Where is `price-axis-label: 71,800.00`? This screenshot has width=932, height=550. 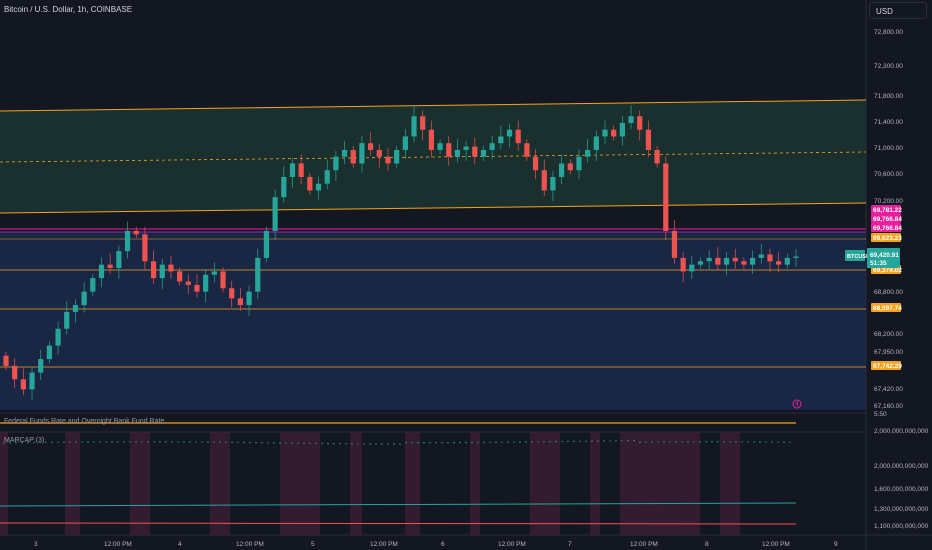 price-axis-label: 71,800.00 is located at coordinates (888, 96).